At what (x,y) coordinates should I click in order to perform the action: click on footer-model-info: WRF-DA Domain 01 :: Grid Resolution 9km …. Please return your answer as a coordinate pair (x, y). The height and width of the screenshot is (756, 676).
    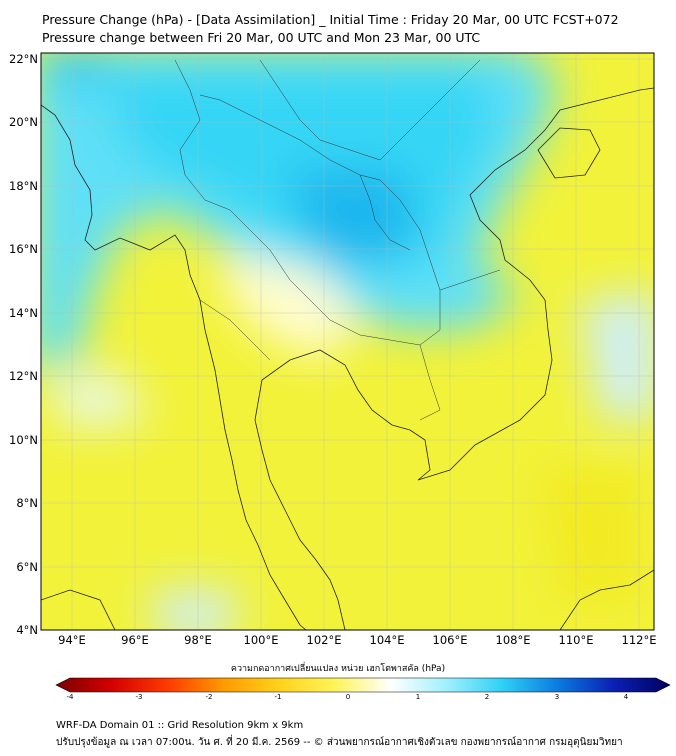
    Looking at the image, I should click on (180, 725).